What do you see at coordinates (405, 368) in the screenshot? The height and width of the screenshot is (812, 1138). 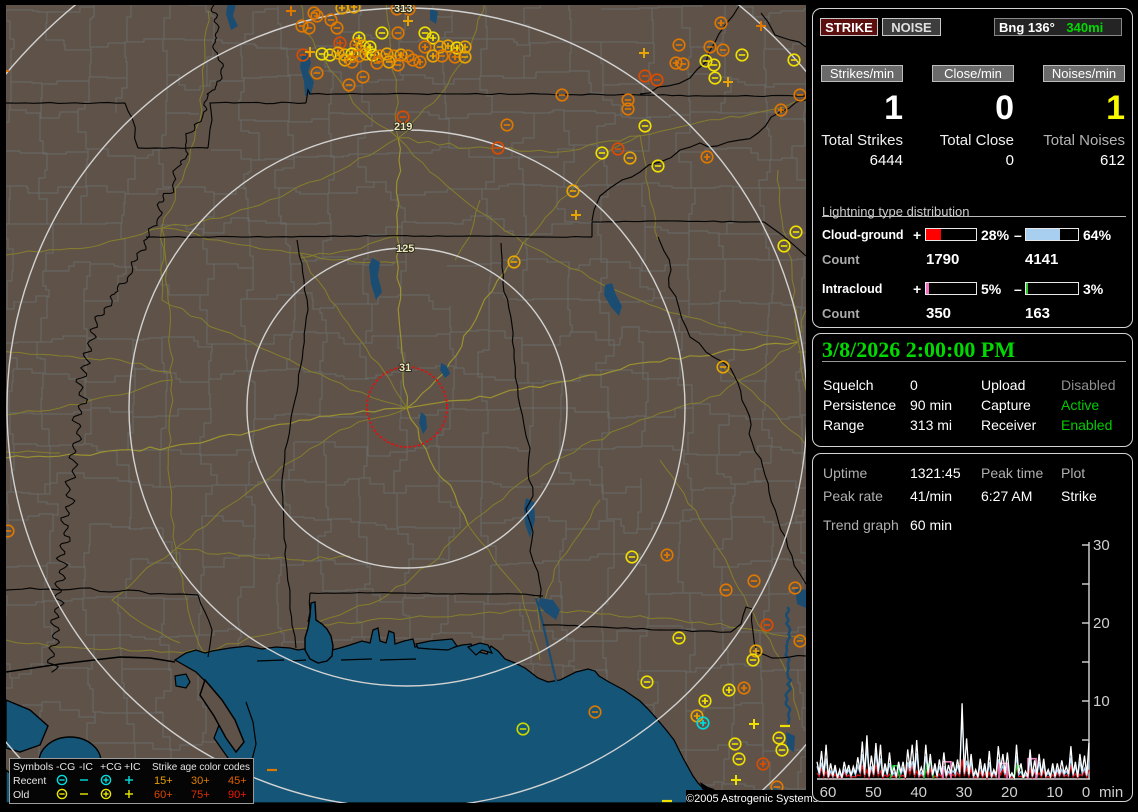 I see `svg-text: 31` at bounding box center [405, 368].